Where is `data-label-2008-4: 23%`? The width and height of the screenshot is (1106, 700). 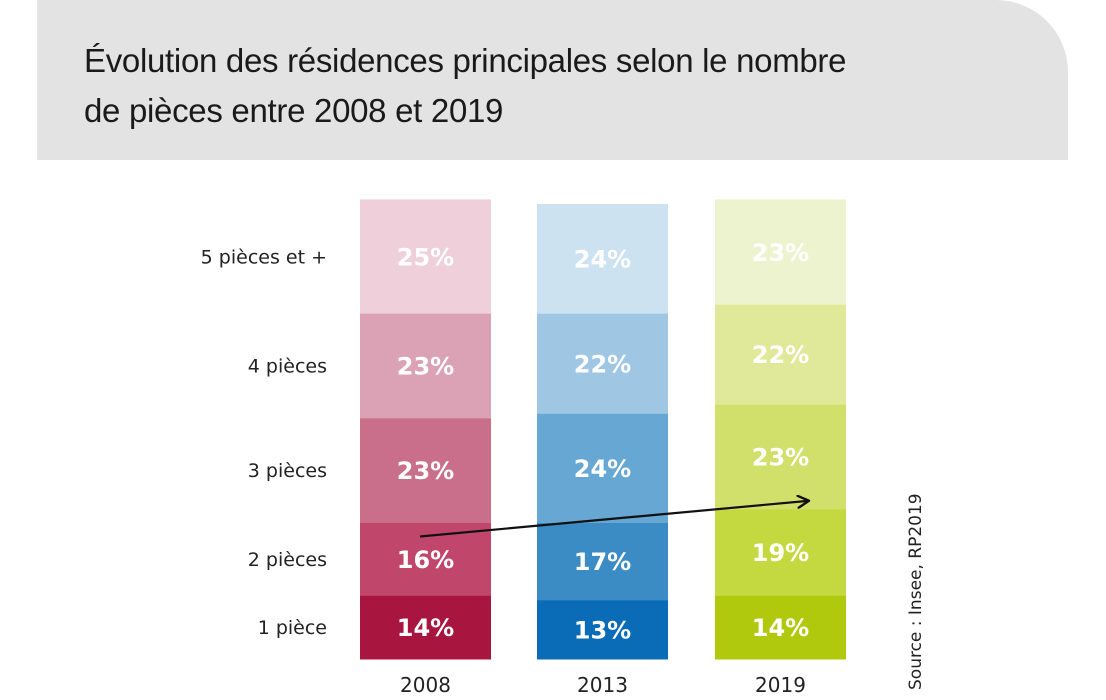
data-label-2008-4: 23% is located at coordinates (425, 367).